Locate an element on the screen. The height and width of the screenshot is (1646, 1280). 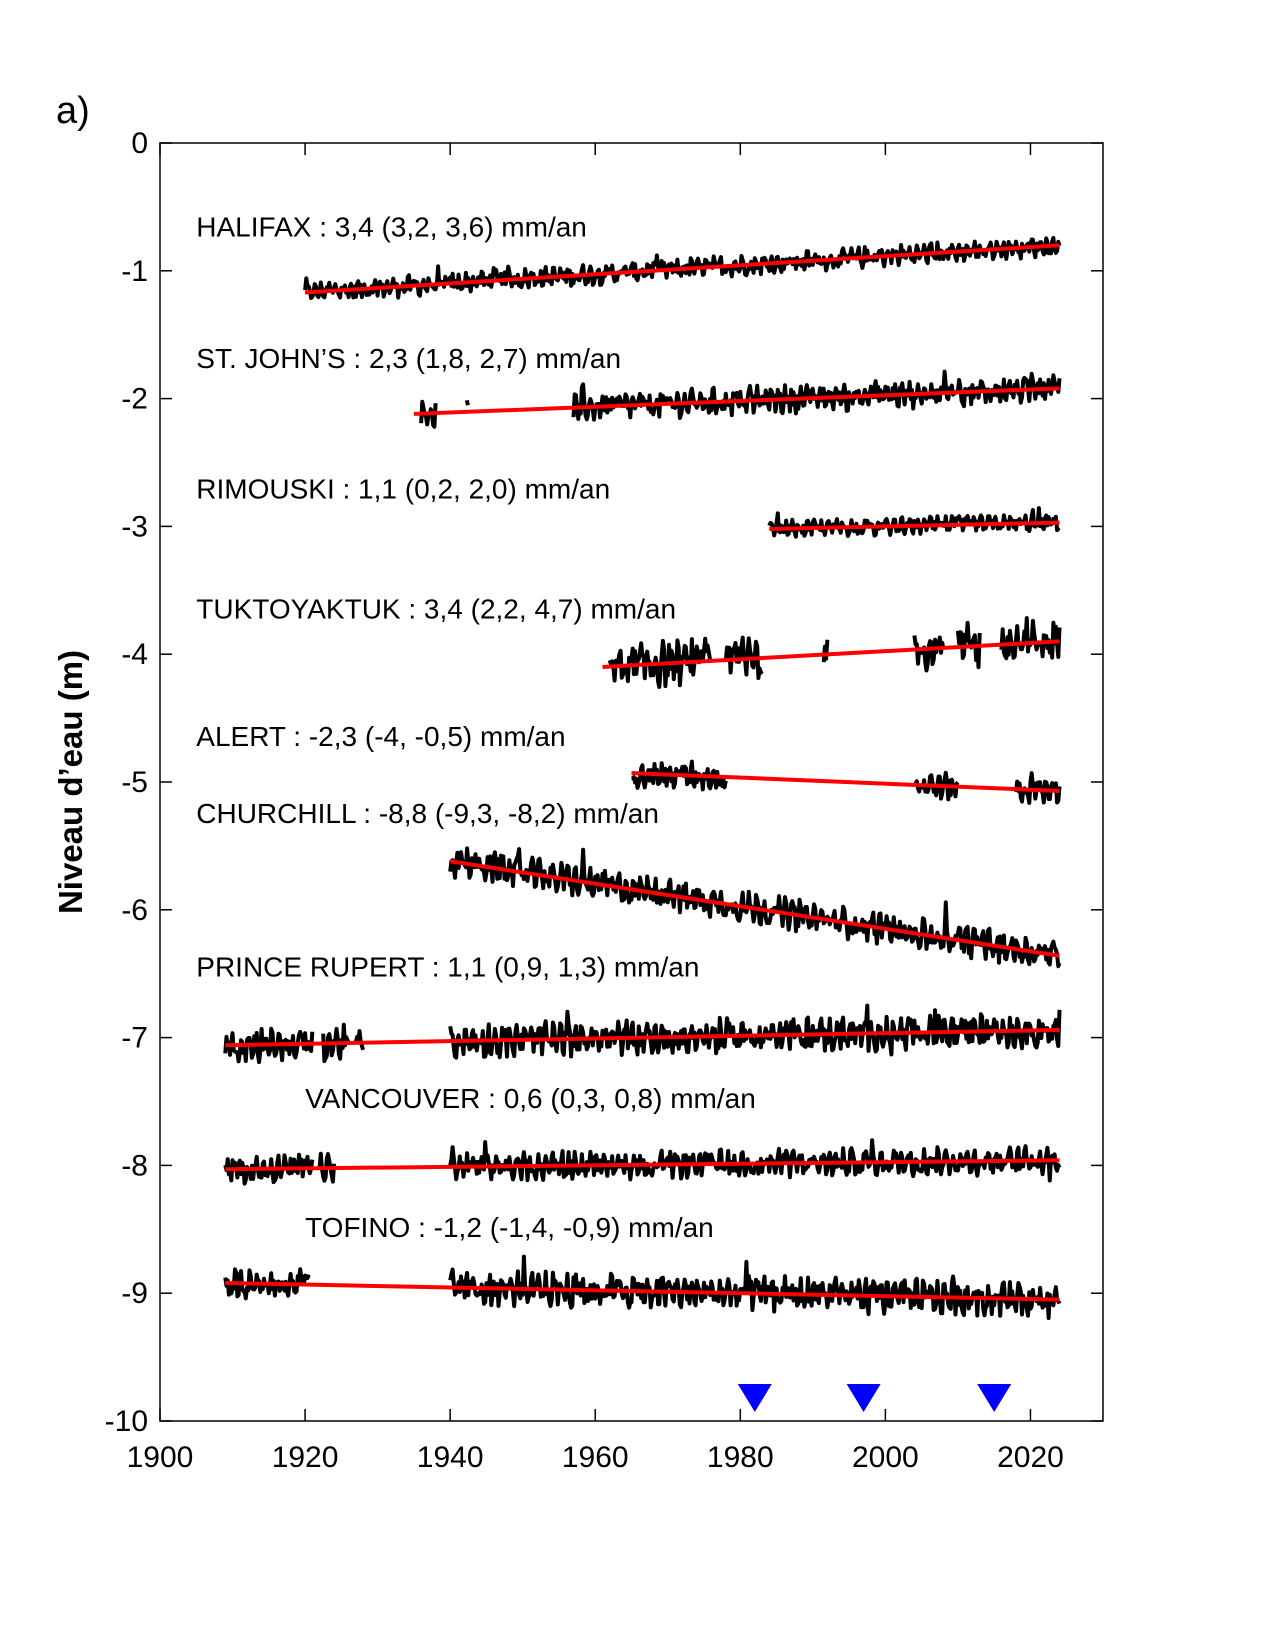
x-tick-label: 1900 is located at coordinates (160, 1457).